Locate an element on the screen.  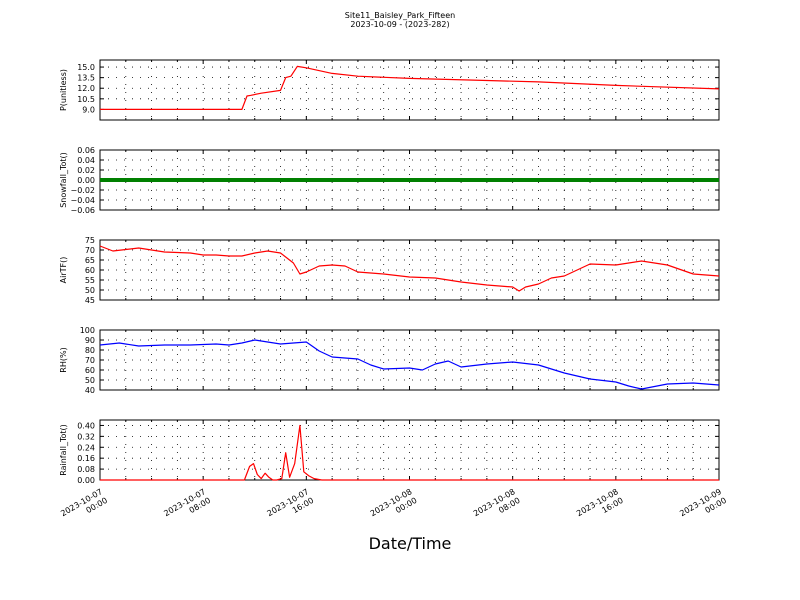
panel-3-series-line is located at coordinates (409, 268).